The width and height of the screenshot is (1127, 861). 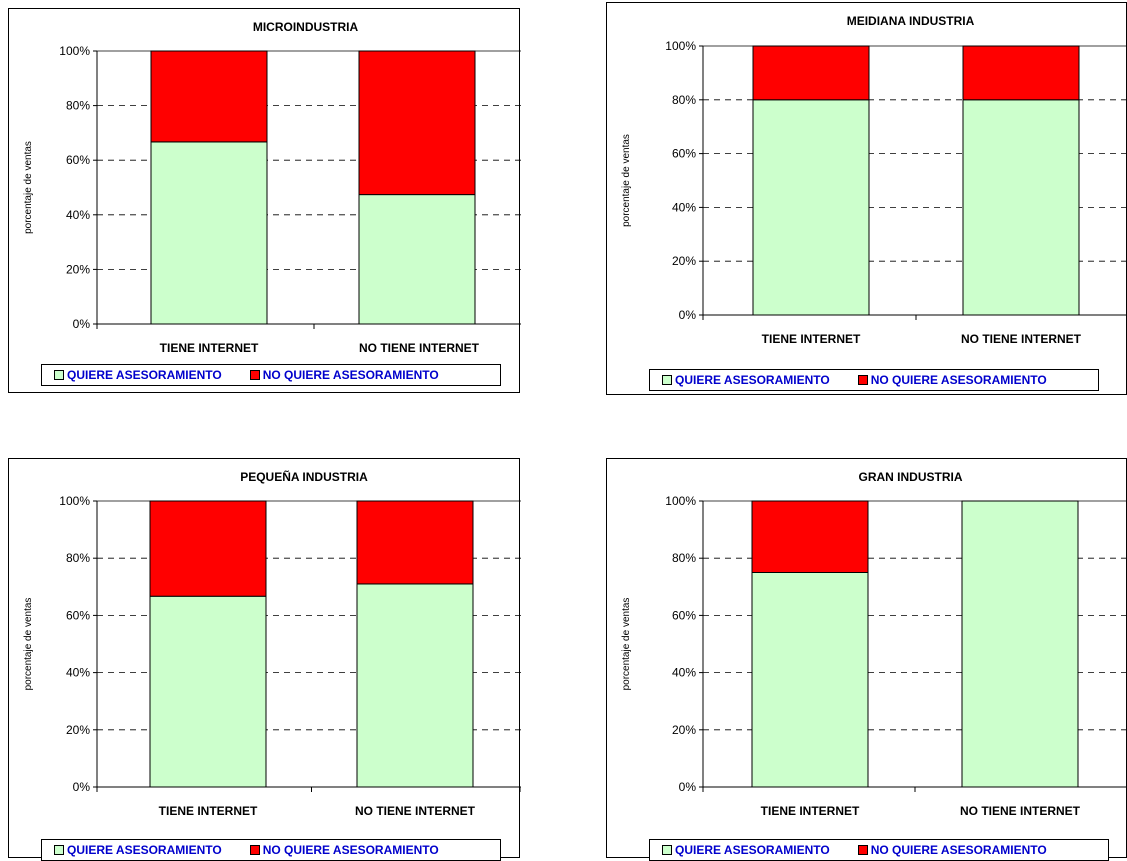 What do you see at coordinates (911, 477) in the screenshot?
I see `chart-title: GRAN INDUSTRIA` at bounding box center [911, 477].